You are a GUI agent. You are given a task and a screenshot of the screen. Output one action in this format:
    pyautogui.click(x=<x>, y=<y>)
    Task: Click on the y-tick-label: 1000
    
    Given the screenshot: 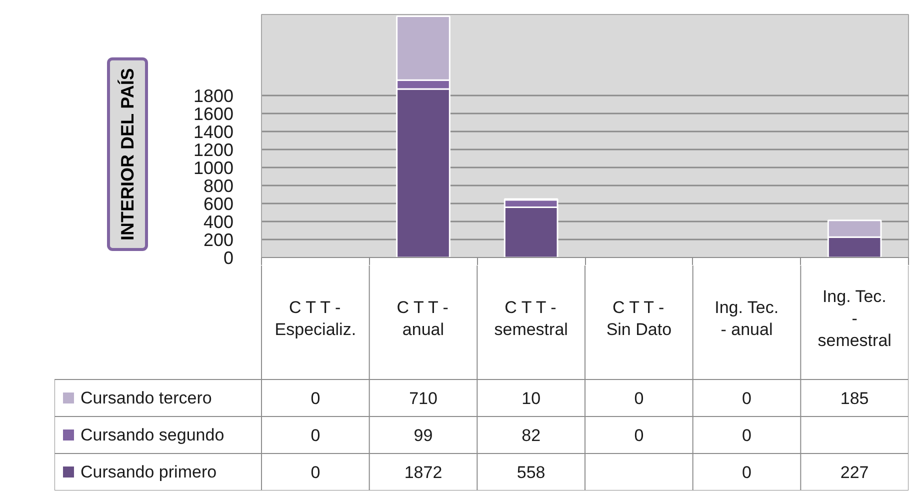 What is the action you would take?
    pyautogui.click(x=213, y=168)
    